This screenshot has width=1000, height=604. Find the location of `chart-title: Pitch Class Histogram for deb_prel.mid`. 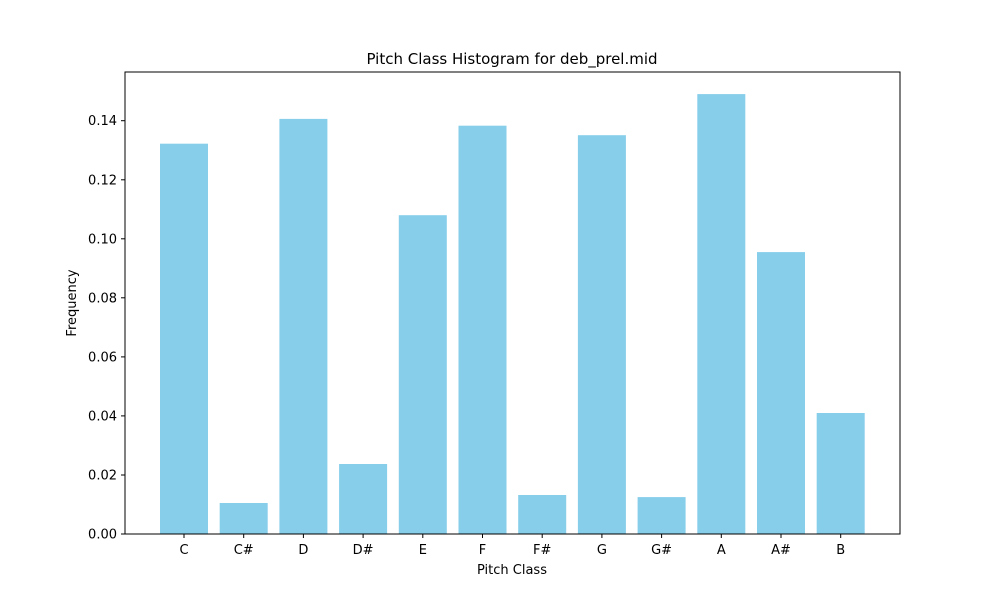

chart-title: Pitch Class Histogram for deb_prel.mid is located at coordinates (511, 59).